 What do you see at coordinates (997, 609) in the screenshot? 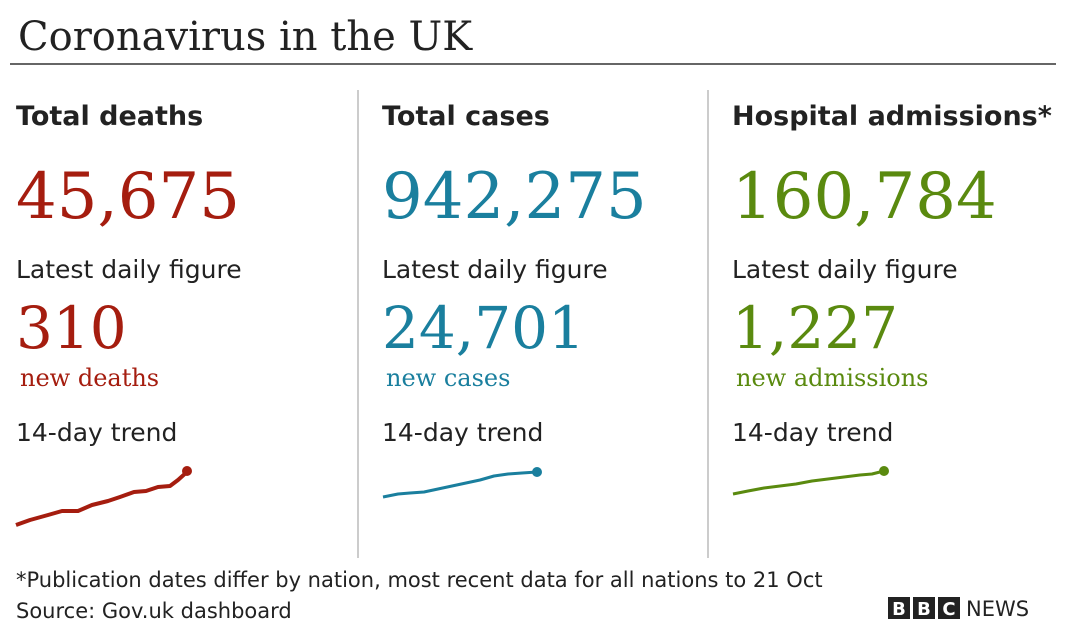
I see `logo-text: NEWS` at bounding box center [997, 609].